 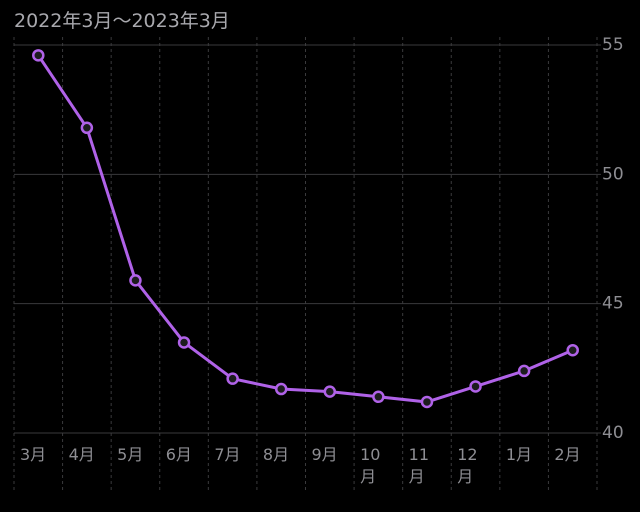 What do you see at coordinates (467, 465) in the screenshot?
I see `x-tick-label: 12月` at bounding box center [467, 465].